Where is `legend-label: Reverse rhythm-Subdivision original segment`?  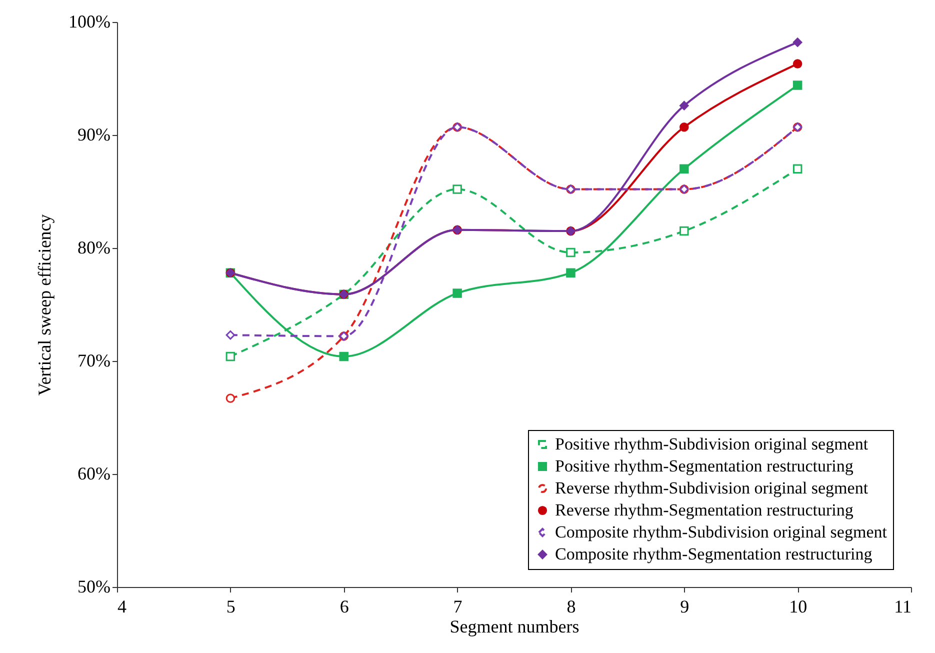
legend-label: Reverse rhythm-Subdivision original segment is located at coordinates (711, 488).